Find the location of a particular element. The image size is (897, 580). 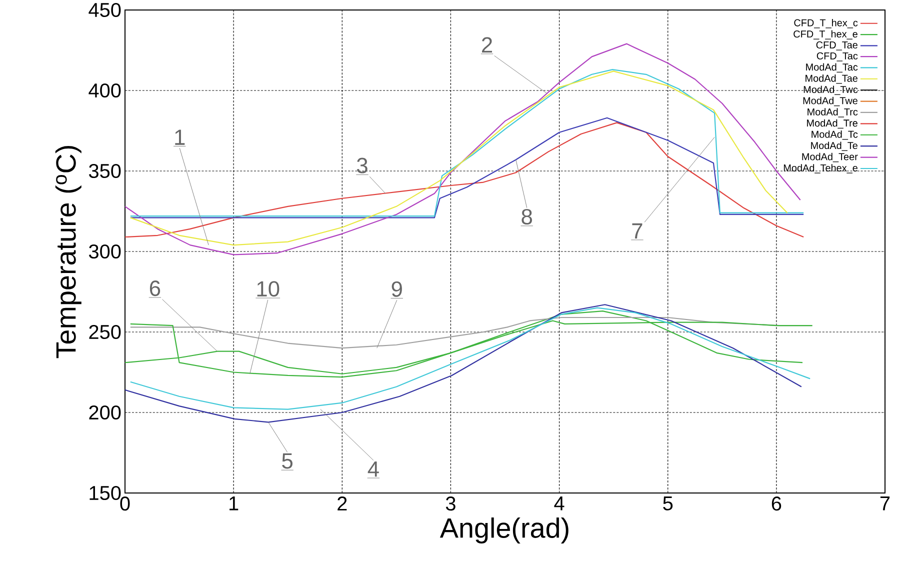

x-axis-title: Angle(rad) is located at coordinates (504, 530).